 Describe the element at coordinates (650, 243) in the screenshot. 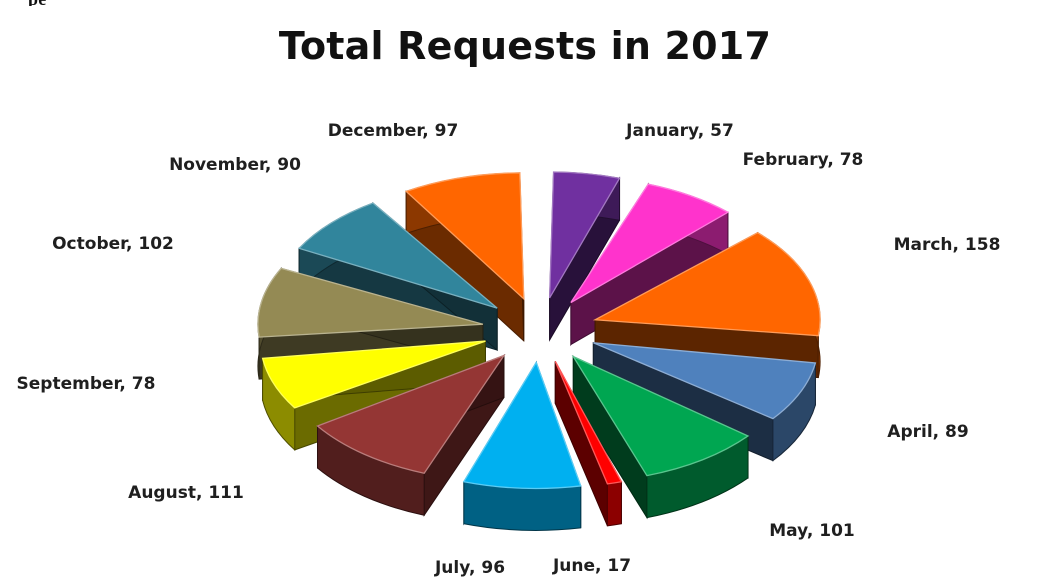

I see `pie-slice-top-february` at that location.